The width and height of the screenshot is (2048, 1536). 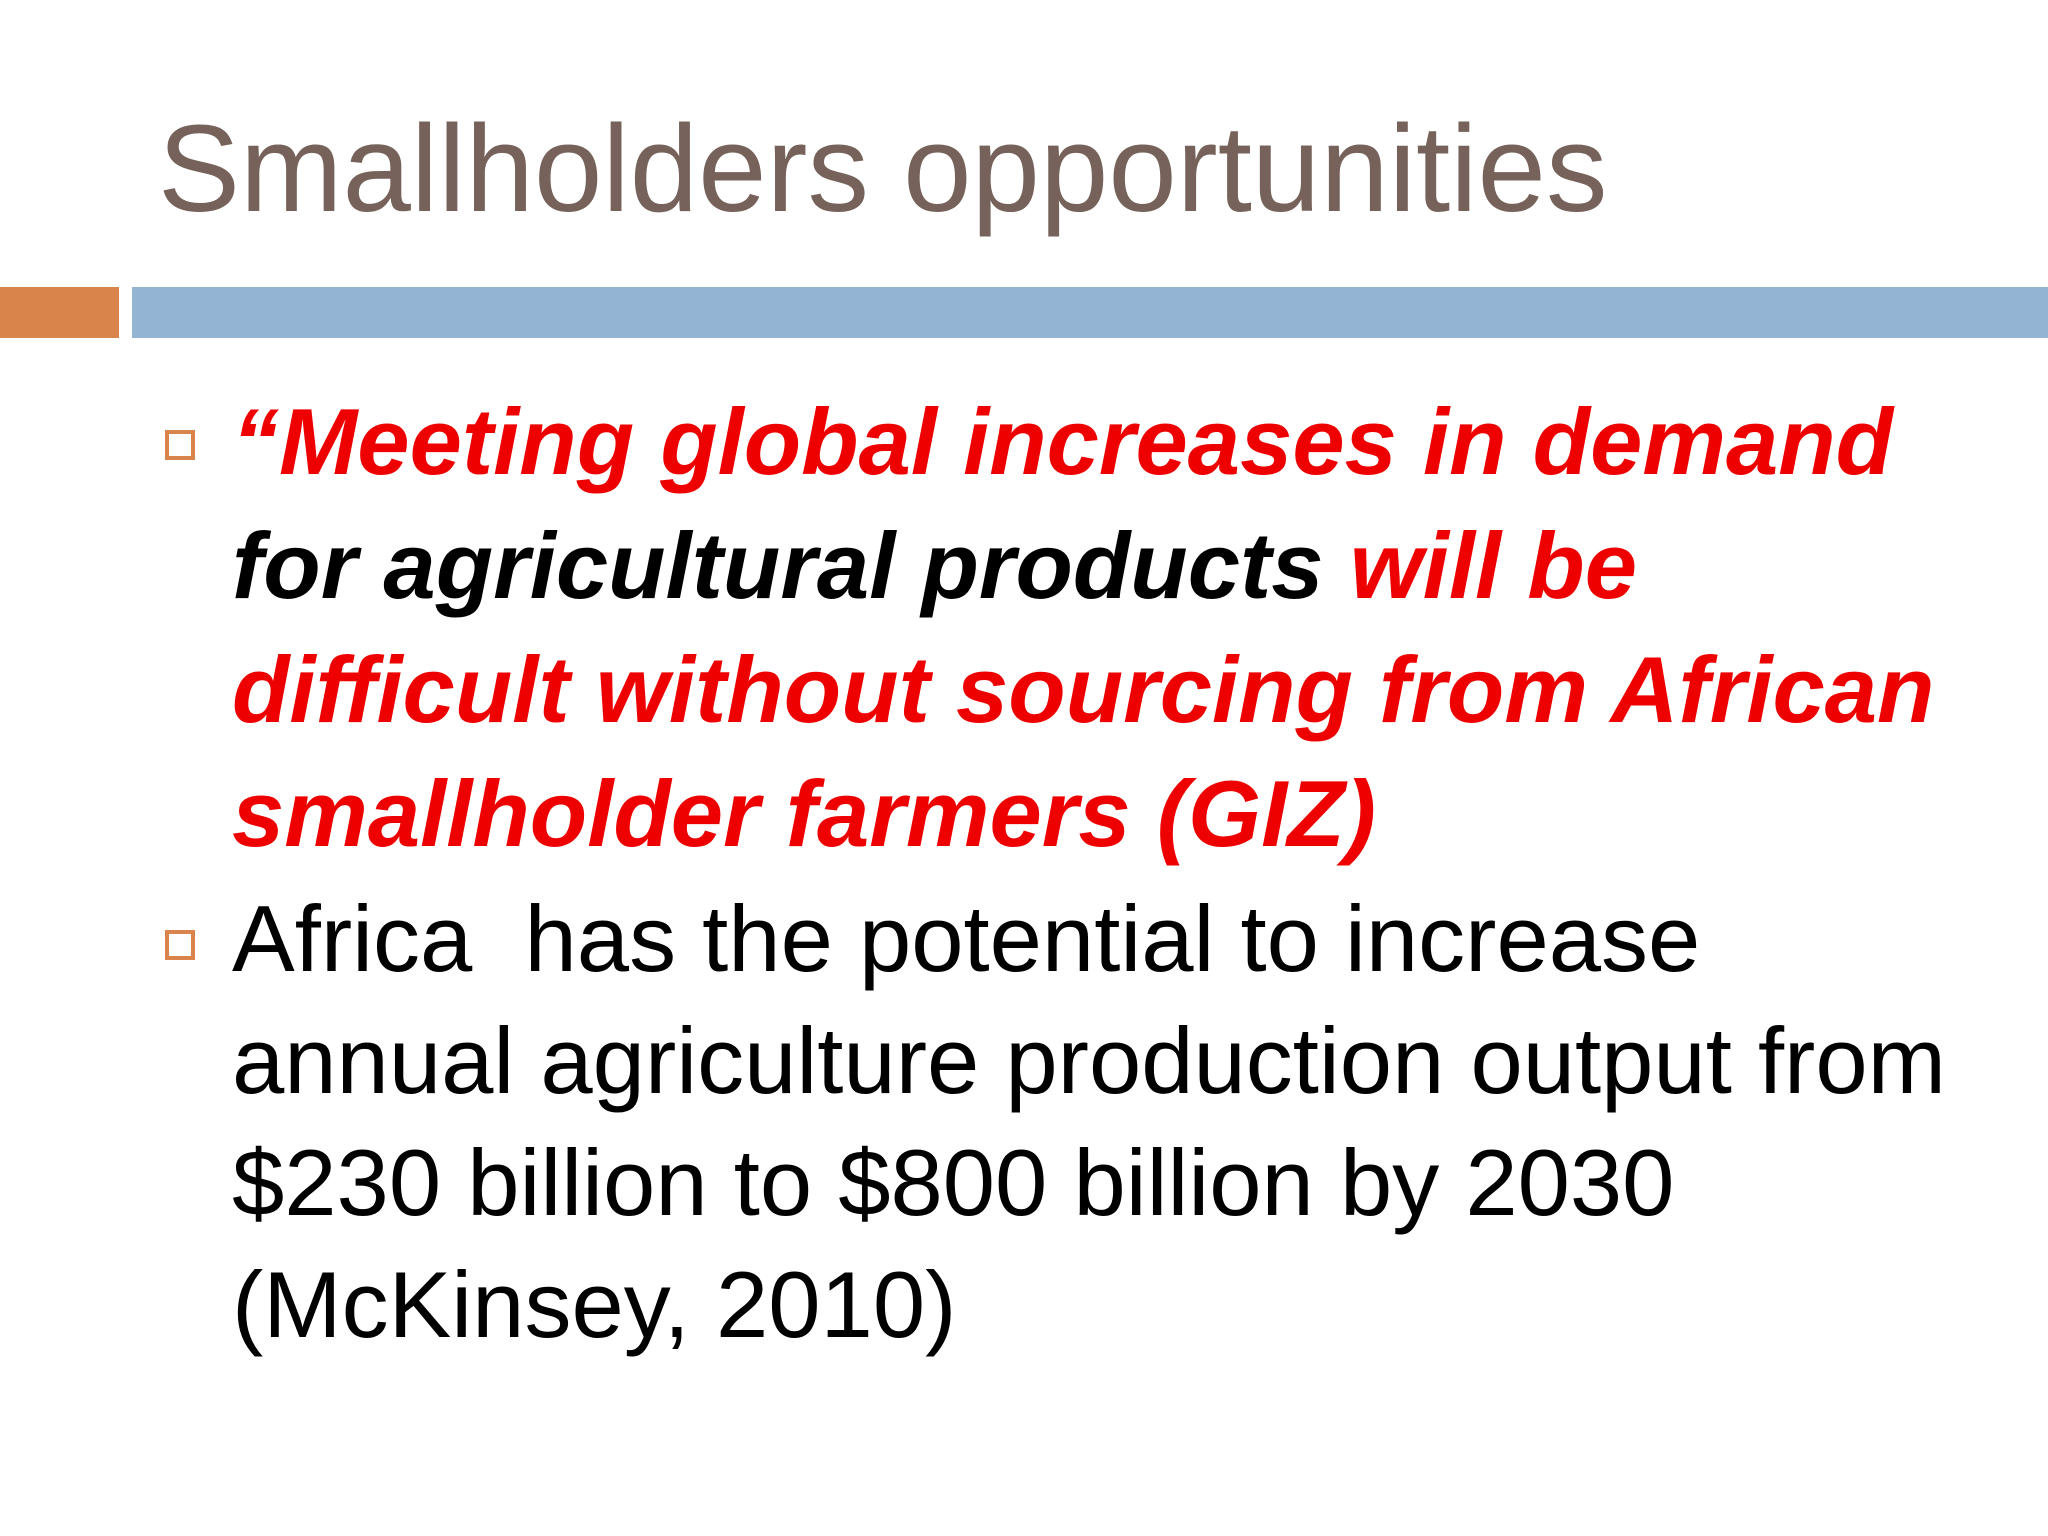 I want to click on quote-segment-black: for agricultural products, so click(x=791, y=565).